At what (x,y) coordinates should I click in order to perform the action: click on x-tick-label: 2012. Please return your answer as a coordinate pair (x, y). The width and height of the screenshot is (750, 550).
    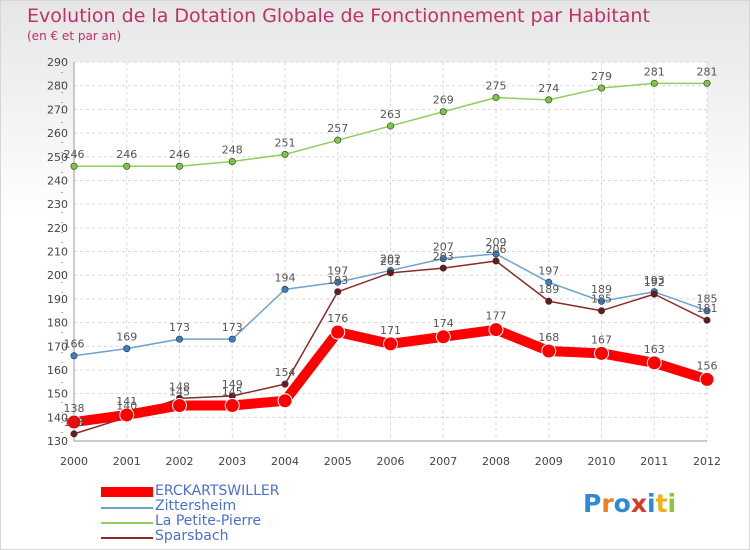
    Looking at the image, I should click on (707, 461).